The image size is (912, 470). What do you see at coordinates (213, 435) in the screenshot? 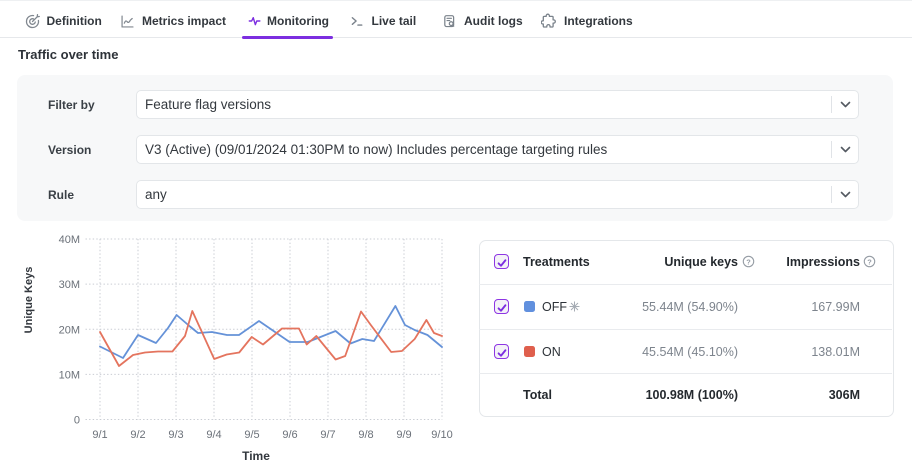
I see `svg-text: 9/4` at bounding box center [213, 435].